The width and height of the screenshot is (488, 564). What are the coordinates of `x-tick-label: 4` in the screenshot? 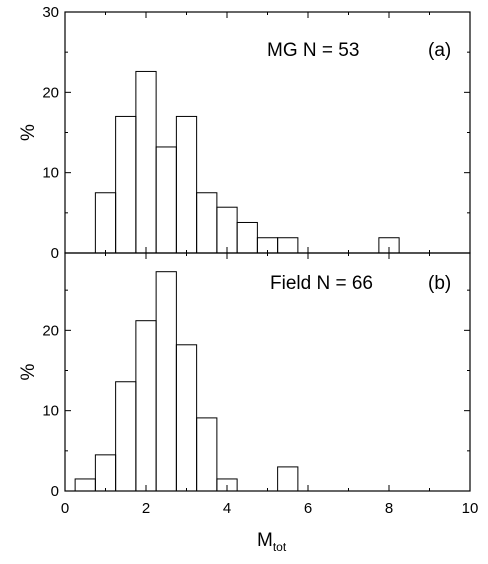 It's located at (227, 508).